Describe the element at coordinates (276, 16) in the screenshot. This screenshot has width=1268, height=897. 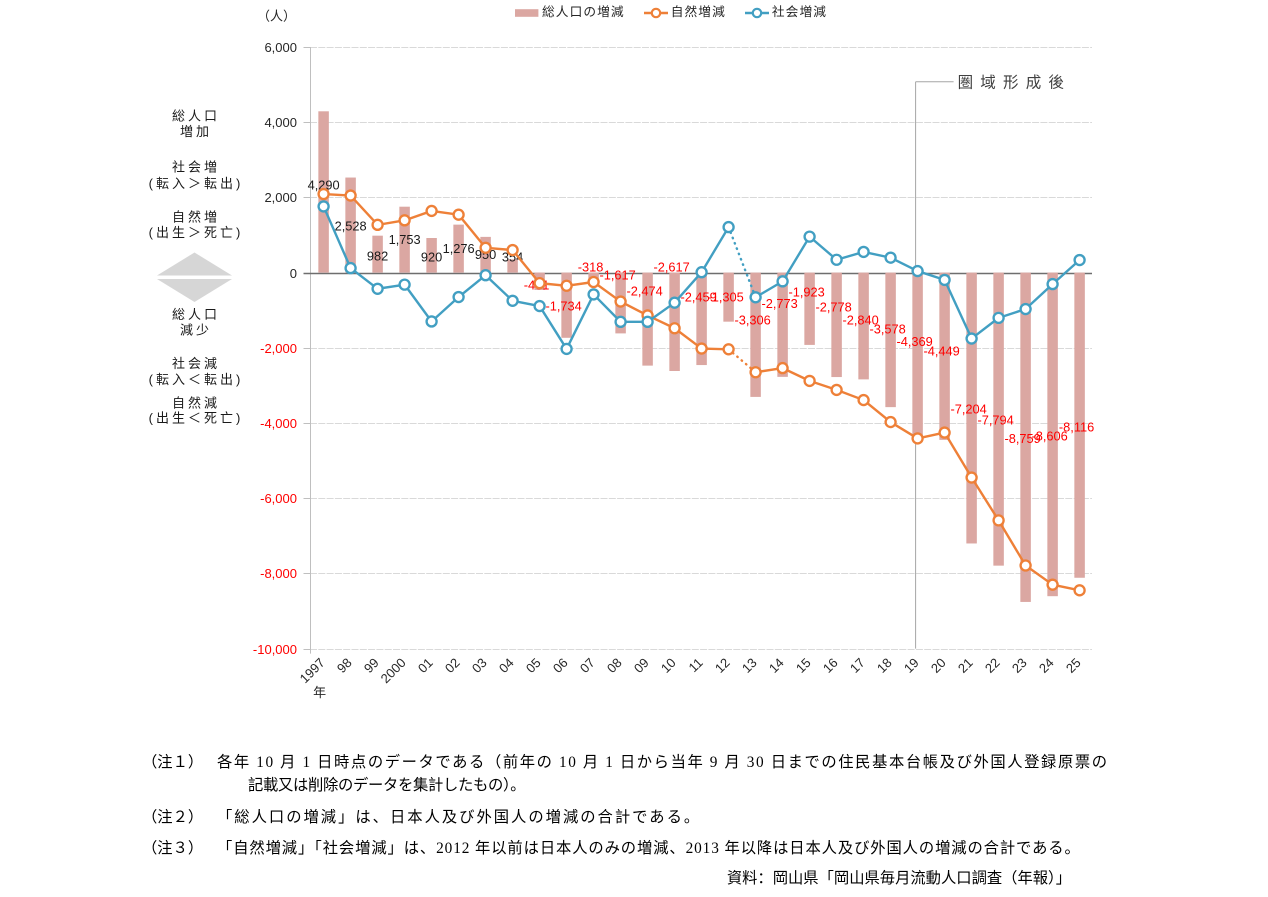
I see `y-axis-unit-label: （人）` at that location.